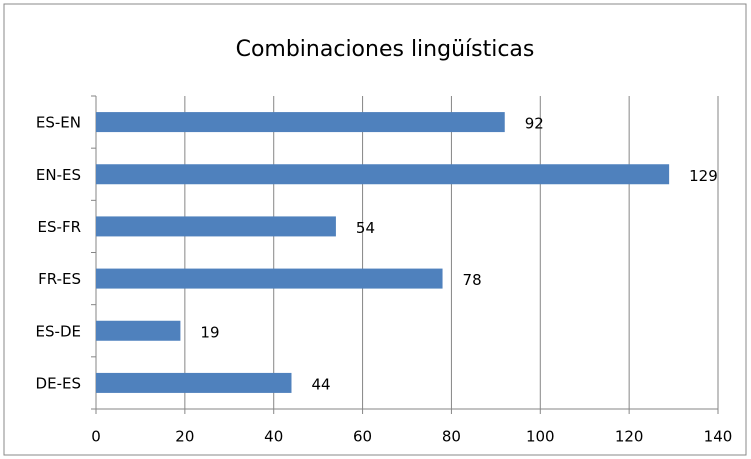  Describe the element at coordinates (209, 332) in the screenshot. I see `data-label: 19` at that location.